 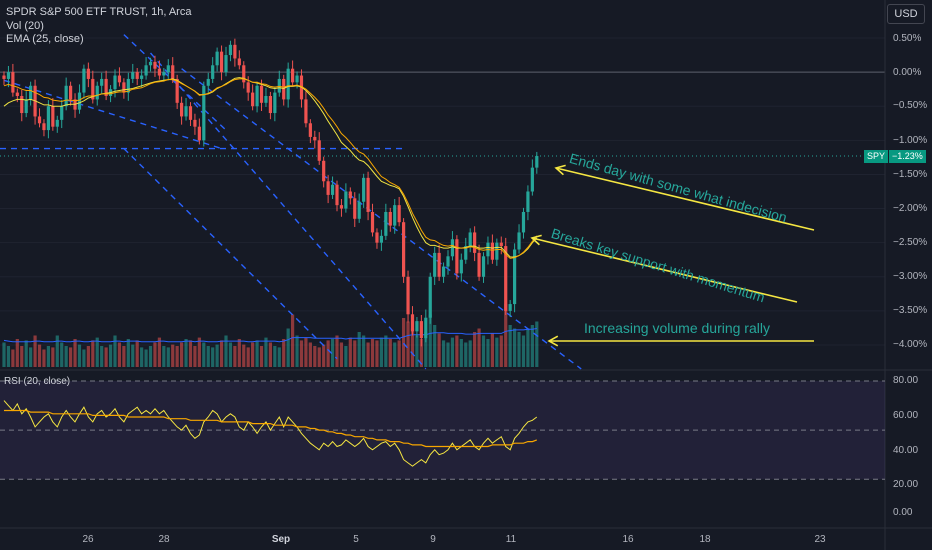 I want to click on currency-button: USD, so click(x=906, y=14).